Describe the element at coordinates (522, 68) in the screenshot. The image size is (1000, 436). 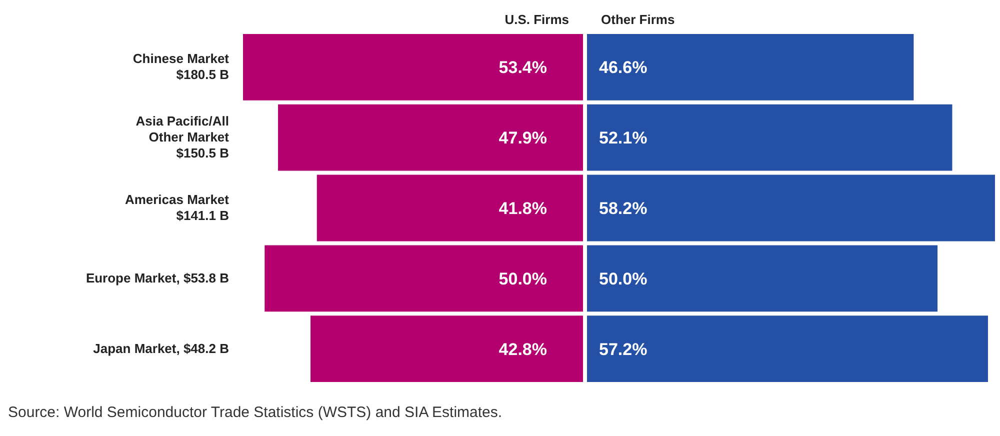
I see `data-label: 53.4%` at that location.